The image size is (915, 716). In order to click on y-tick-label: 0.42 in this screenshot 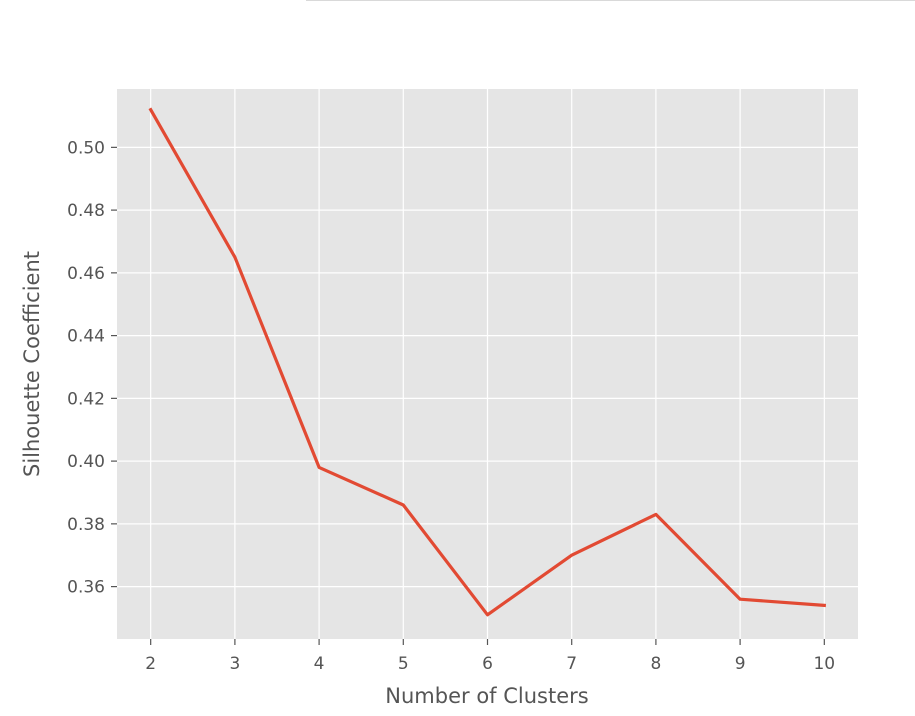, I will do `click(86, 399)`.